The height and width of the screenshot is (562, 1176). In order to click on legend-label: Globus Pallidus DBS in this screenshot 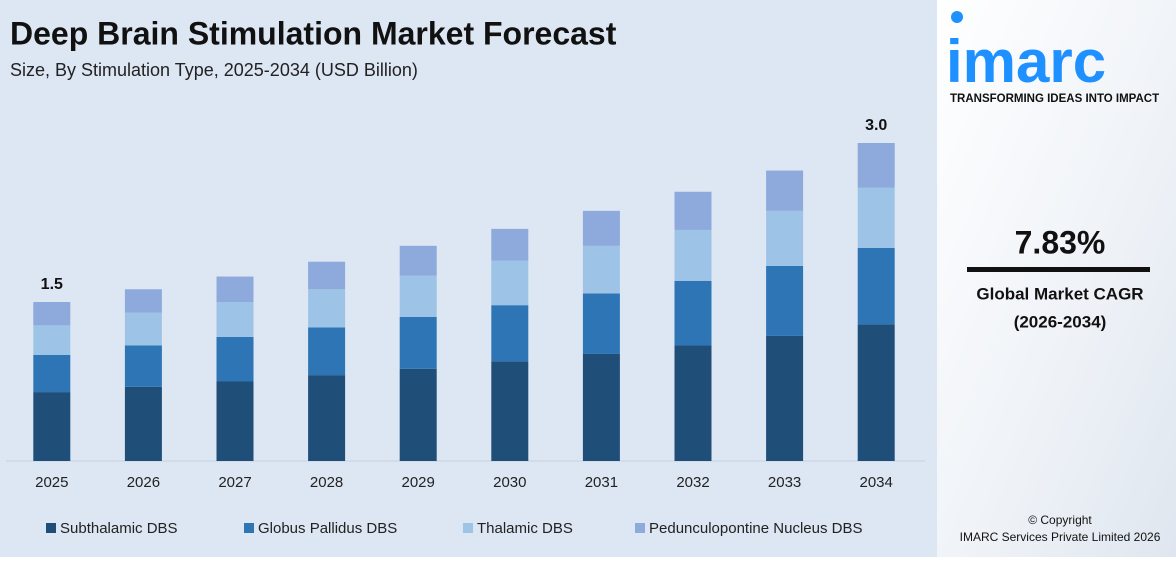, I will do `click(327, 528)`.